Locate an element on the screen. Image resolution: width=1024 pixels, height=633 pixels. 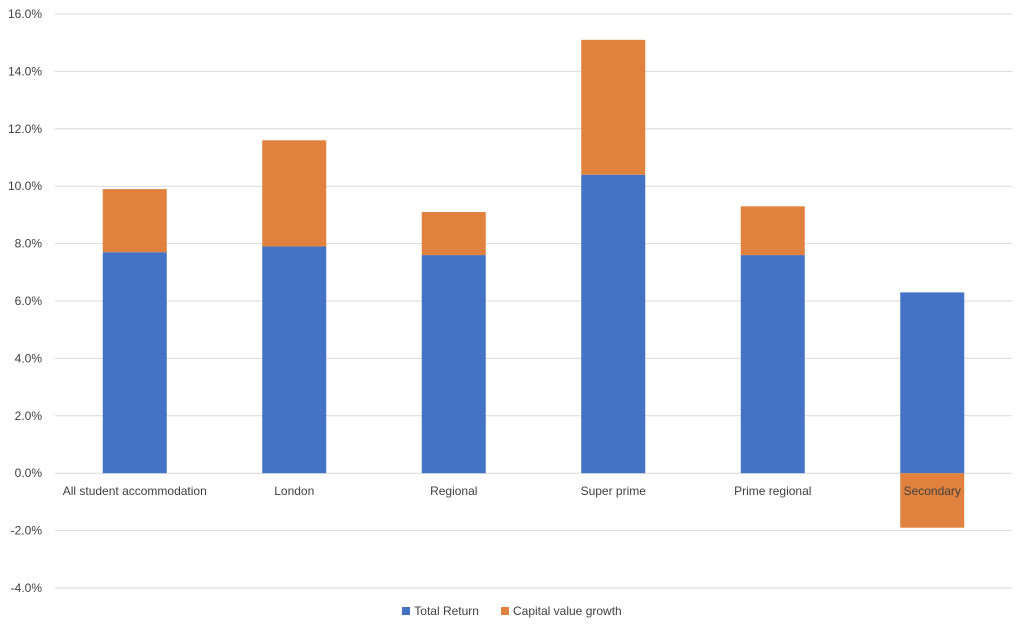
legend-item-total-return: Total Return is located at coordinates (440, 611).